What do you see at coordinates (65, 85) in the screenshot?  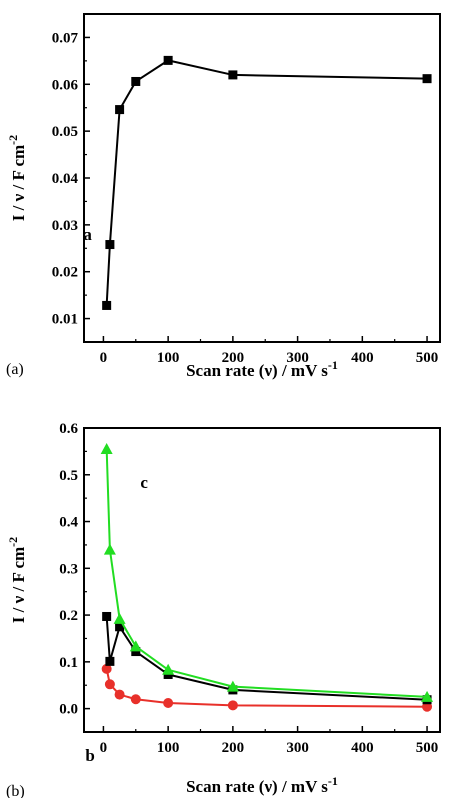 I see `y-tick-label: 0.06` at bounding box center [65, 85].